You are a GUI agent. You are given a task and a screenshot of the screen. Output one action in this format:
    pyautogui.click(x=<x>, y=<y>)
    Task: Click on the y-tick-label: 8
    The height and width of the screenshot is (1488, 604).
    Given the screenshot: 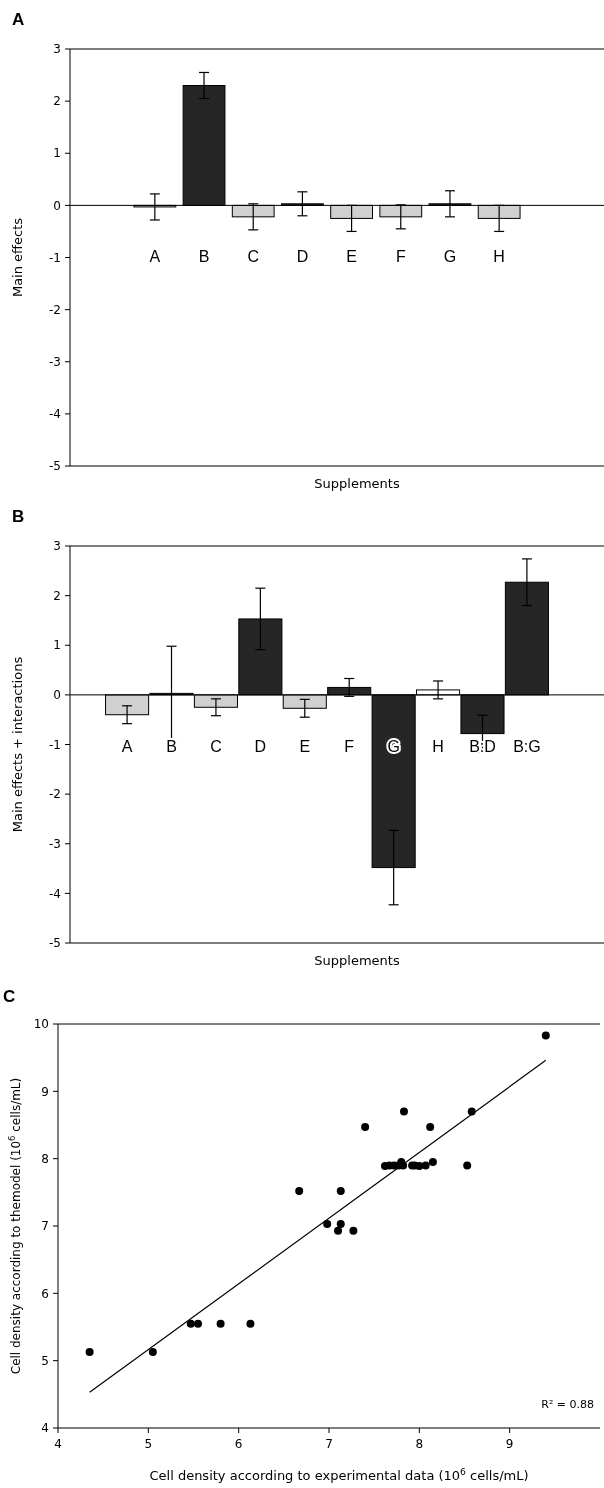 What is the action you would take?
    pyautogui.click(x=45, y=1158)
    